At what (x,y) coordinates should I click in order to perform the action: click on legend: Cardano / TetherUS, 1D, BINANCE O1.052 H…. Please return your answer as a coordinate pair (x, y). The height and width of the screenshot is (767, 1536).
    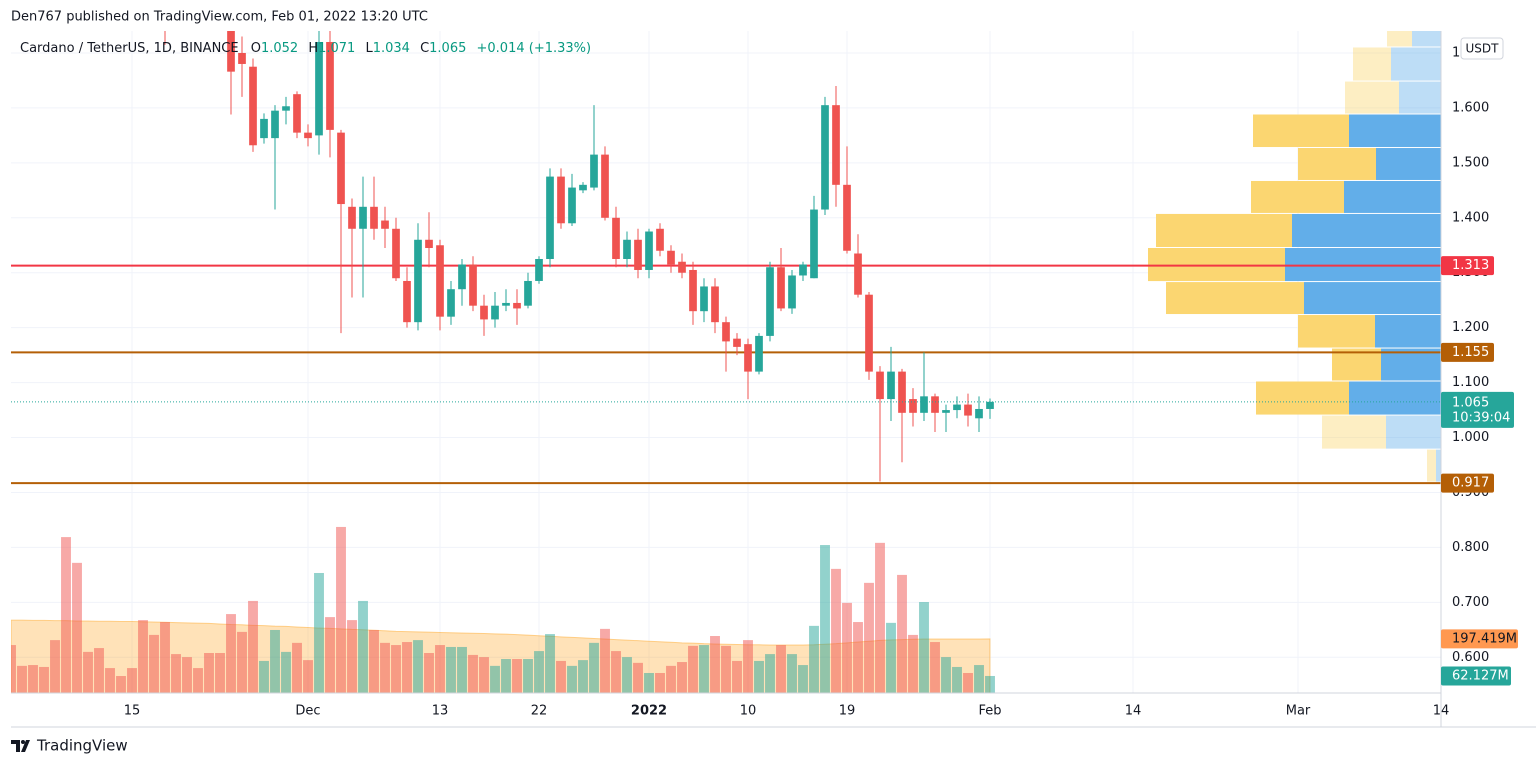
    Looking at the image, I should click on (305, 48).